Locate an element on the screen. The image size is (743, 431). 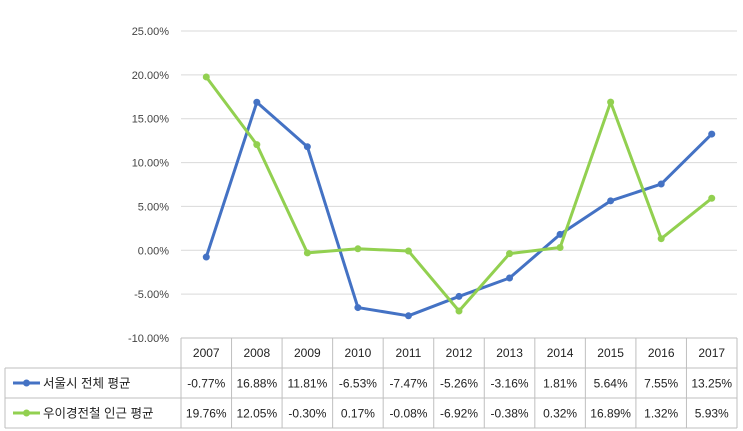
data-label: -6.53% is located at coordinates (358, 384).